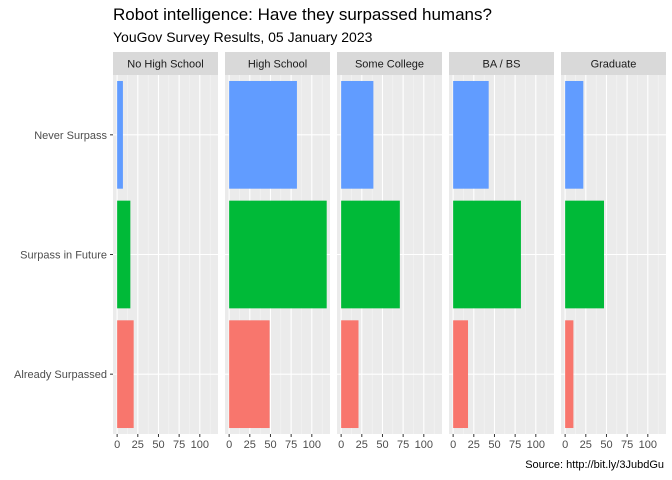 The image size is (672, 480). Describe the element at coordinates (60, 375) in the screenshot. I see `y-tick-label: Already Surpassed` at that location.